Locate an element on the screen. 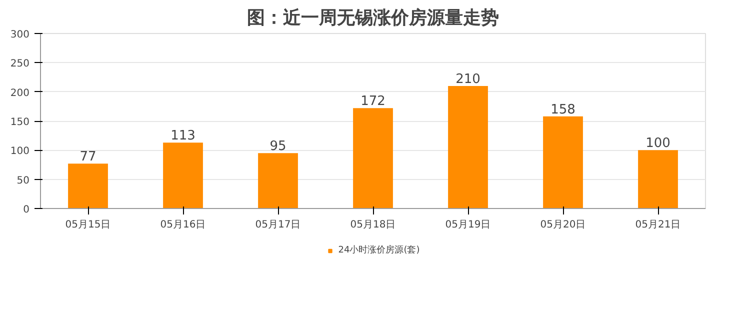  data-label: 210 is located at coordinates (468, 79).